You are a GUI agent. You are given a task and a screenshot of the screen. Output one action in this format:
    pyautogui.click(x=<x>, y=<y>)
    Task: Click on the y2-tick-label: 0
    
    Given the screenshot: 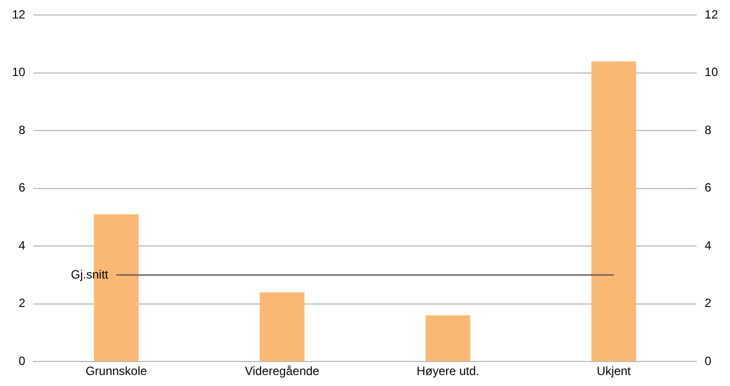 What is the action you would take?
    pyautogui.click(x=708, y=361)
    